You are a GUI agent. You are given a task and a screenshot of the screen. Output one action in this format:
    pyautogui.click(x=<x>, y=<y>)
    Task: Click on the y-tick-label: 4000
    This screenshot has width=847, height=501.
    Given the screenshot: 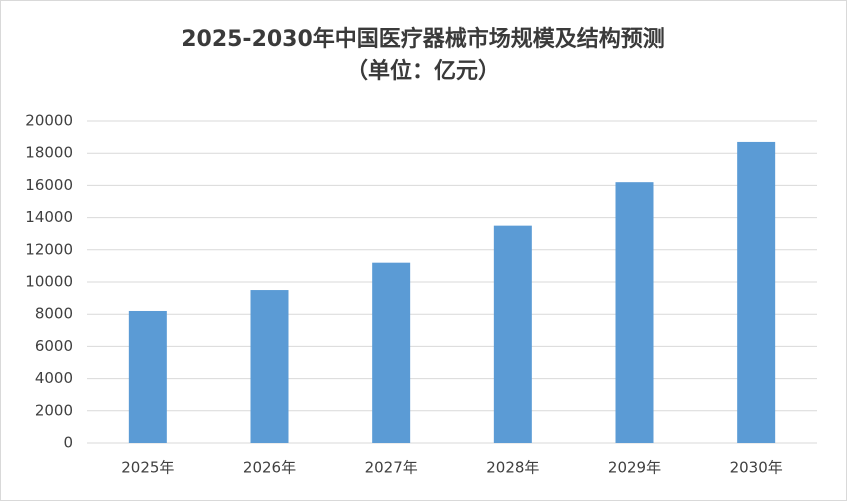 What is the action you would take?
    pyautogui.click(x=54, y=378)
    